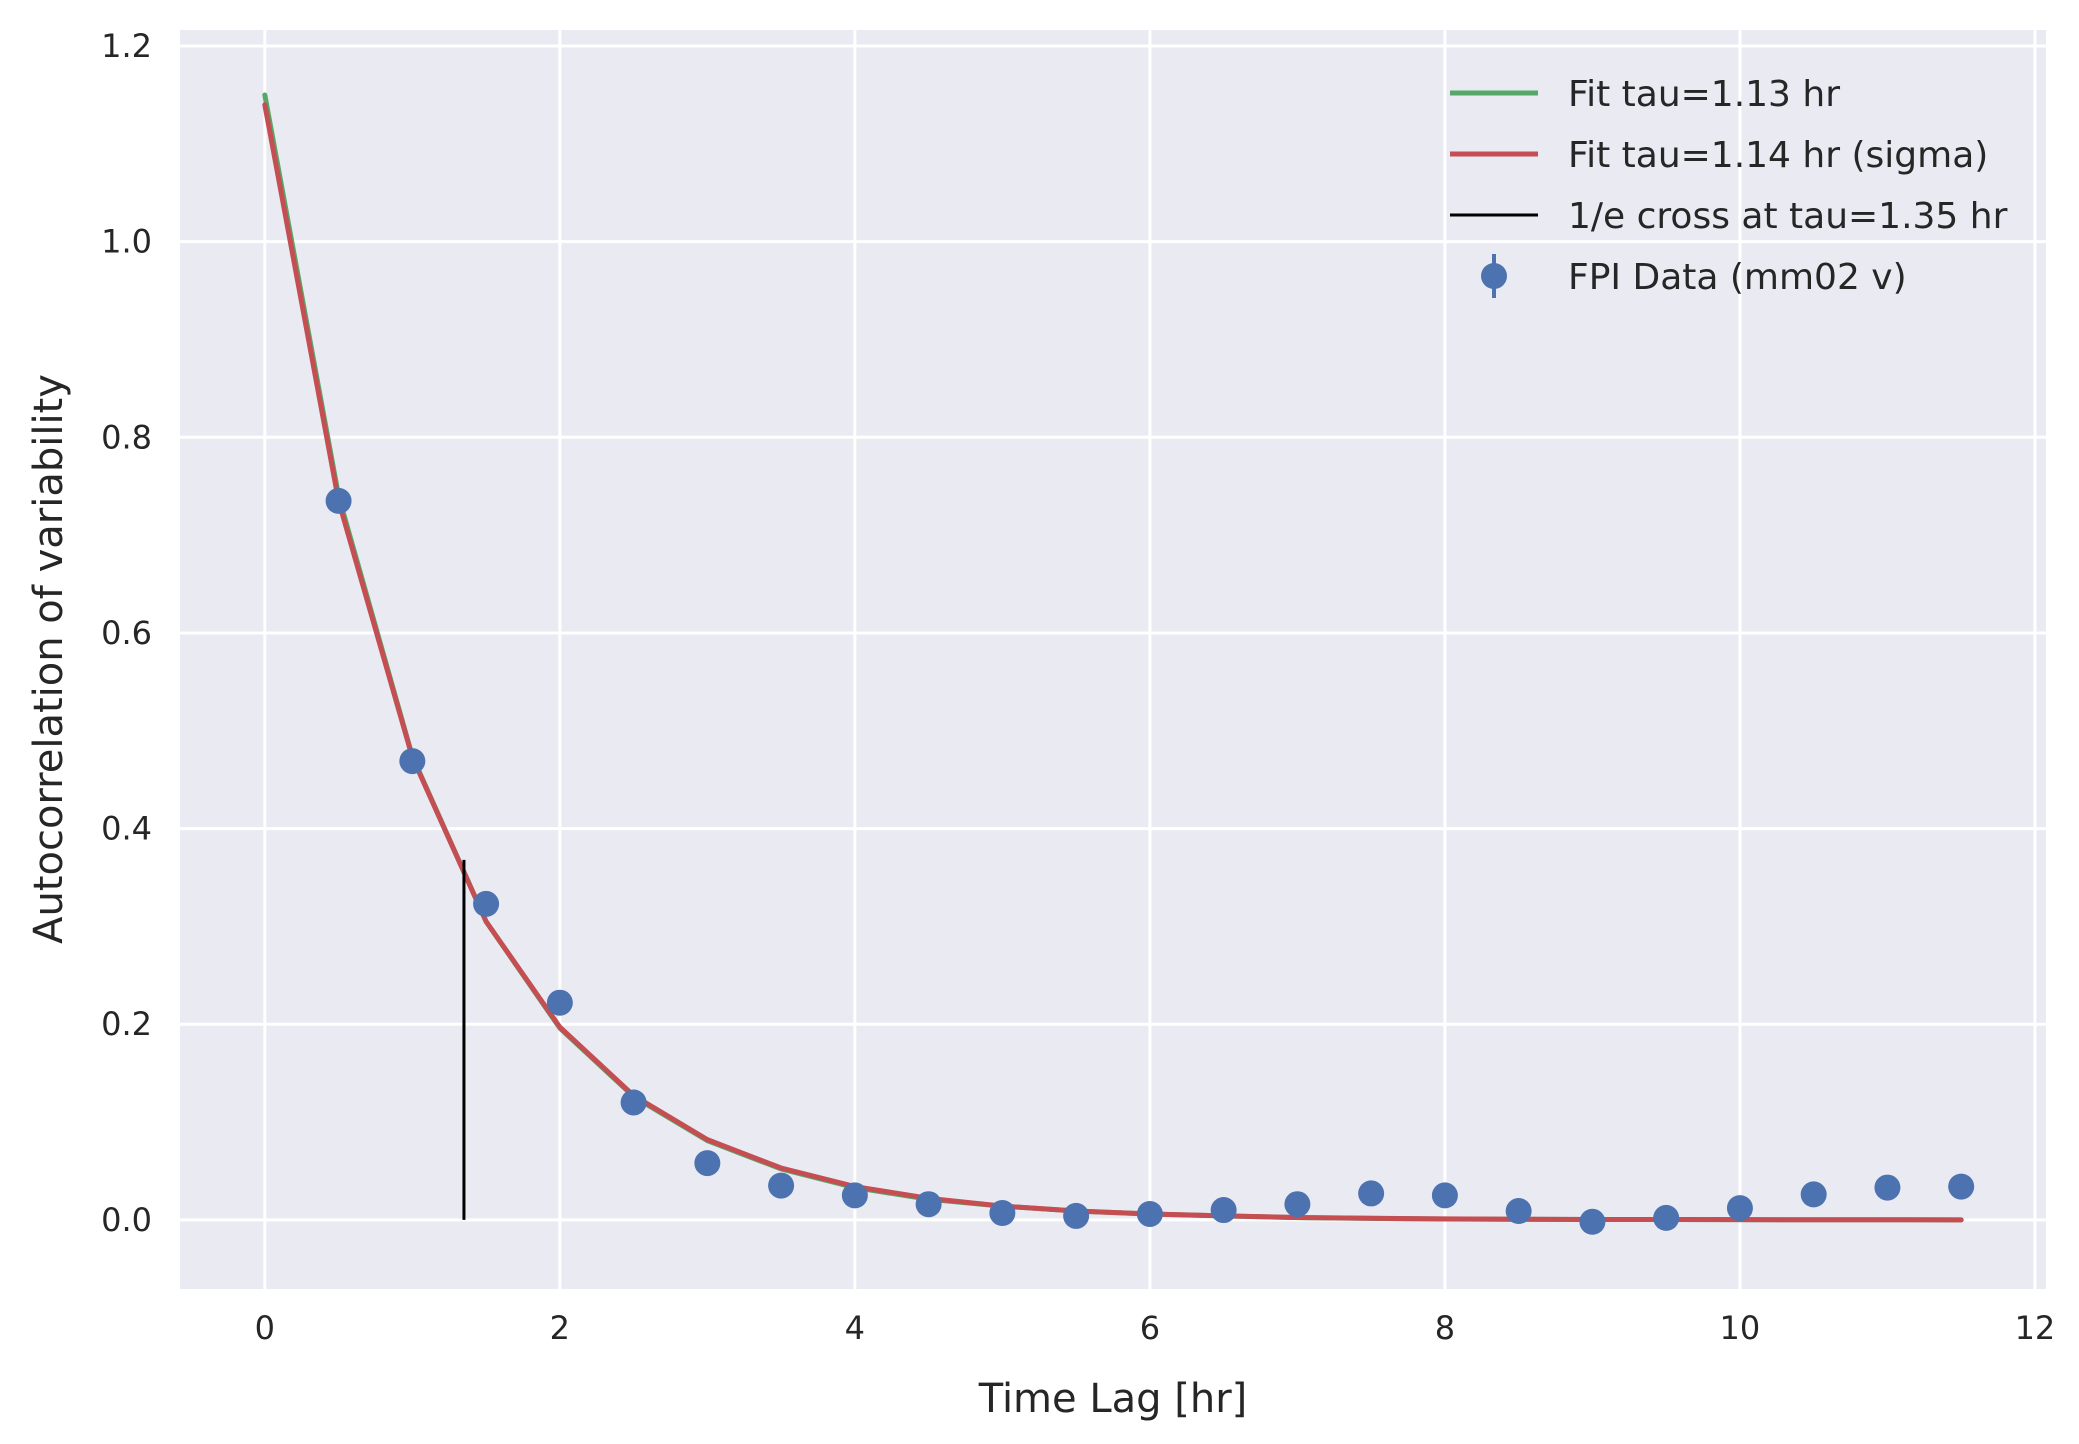  What do you see at coordinates (126, 437) in the screenshot?
I see `y-tick-label: 0.8` at bounding box center [126, 437].